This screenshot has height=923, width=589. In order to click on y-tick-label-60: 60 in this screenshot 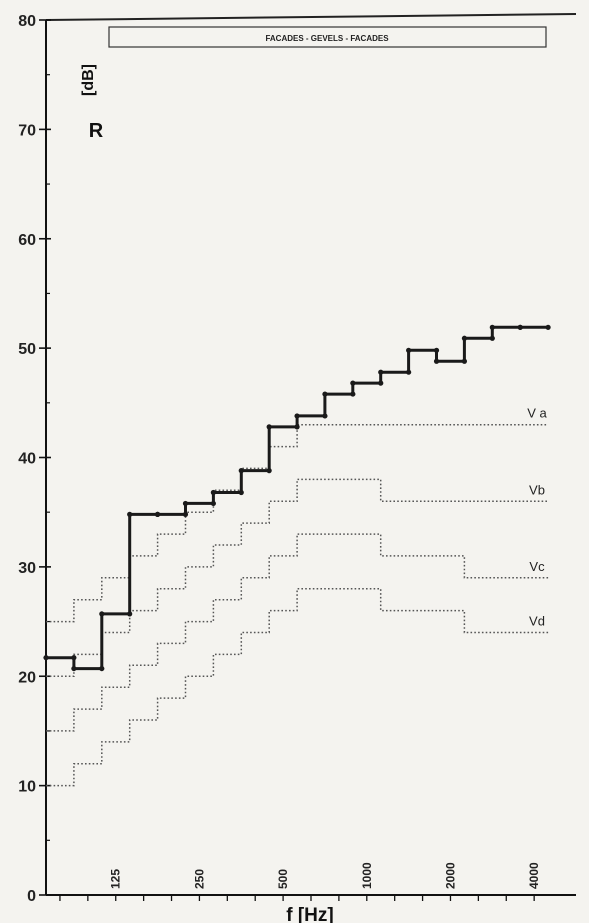, I will do `click(27, 240)`.